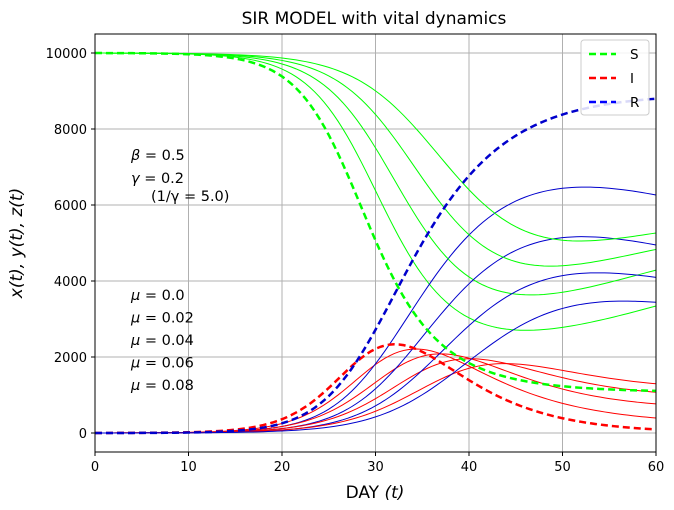 The width and height of the screenshot is (674, 510). Describe the element at coordinates (634, 103) in the screenshot. I see `legend-label-r: R` at that location.